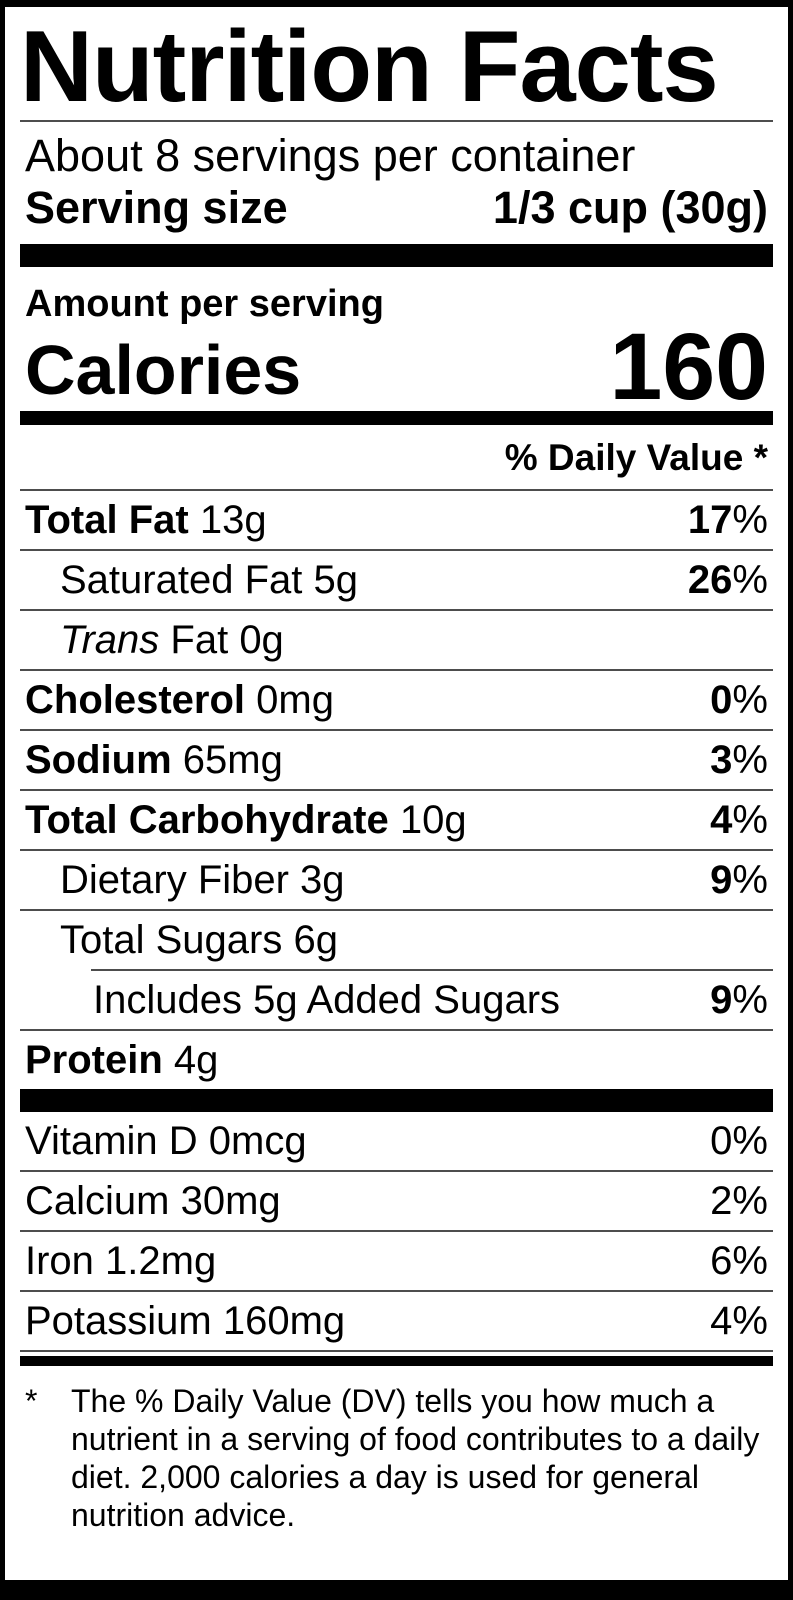 This screenshot has height=1600, width=793. What do you see at coordinates (396, 1101) in the screenshot?
I see `thick-divider-protein` at bounding box center [396, 1101].